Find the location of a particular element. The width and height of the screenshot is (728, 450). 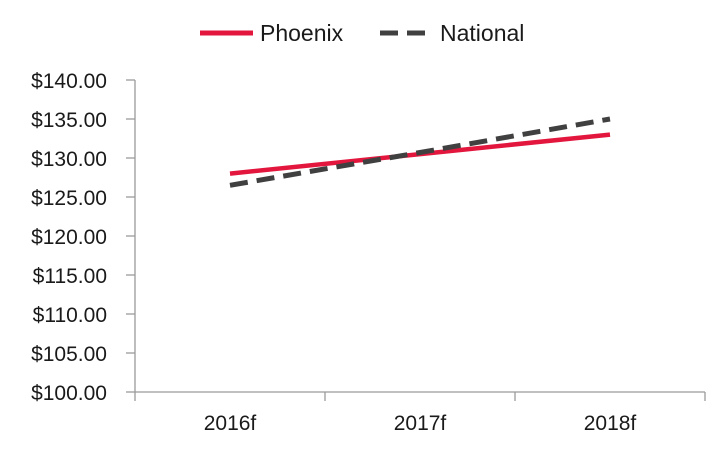

y-tick-label: $105.00 is located at coordinates (69, 354).